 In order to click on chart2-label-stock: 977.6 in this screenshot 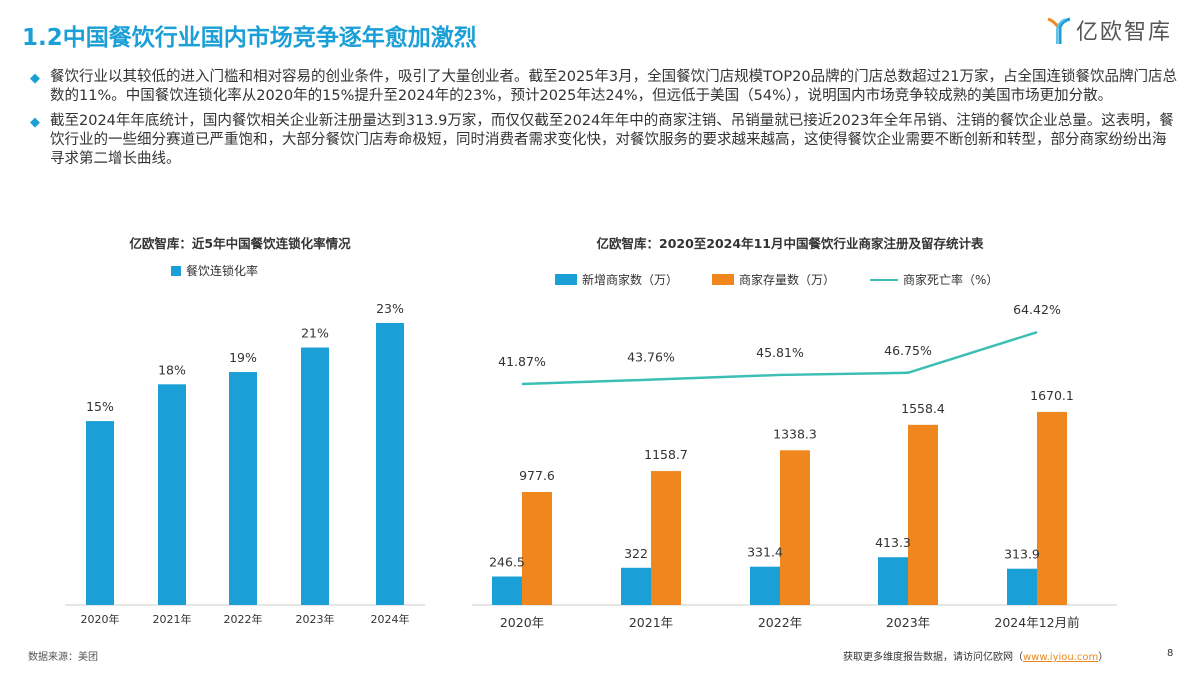, I will do `click(537, 475)`.